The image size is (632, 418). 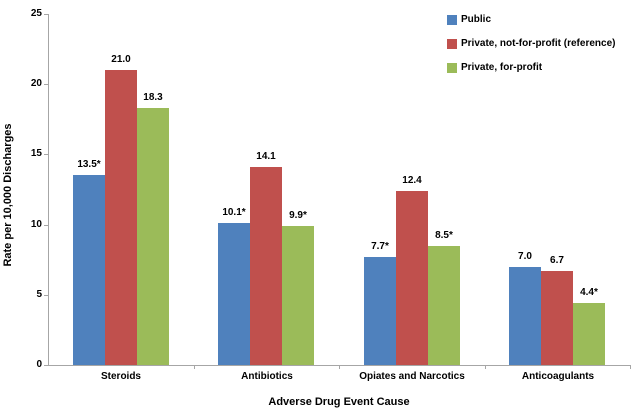 I want to click on bar-value-label: 14.1, so click(x=266, y=156).